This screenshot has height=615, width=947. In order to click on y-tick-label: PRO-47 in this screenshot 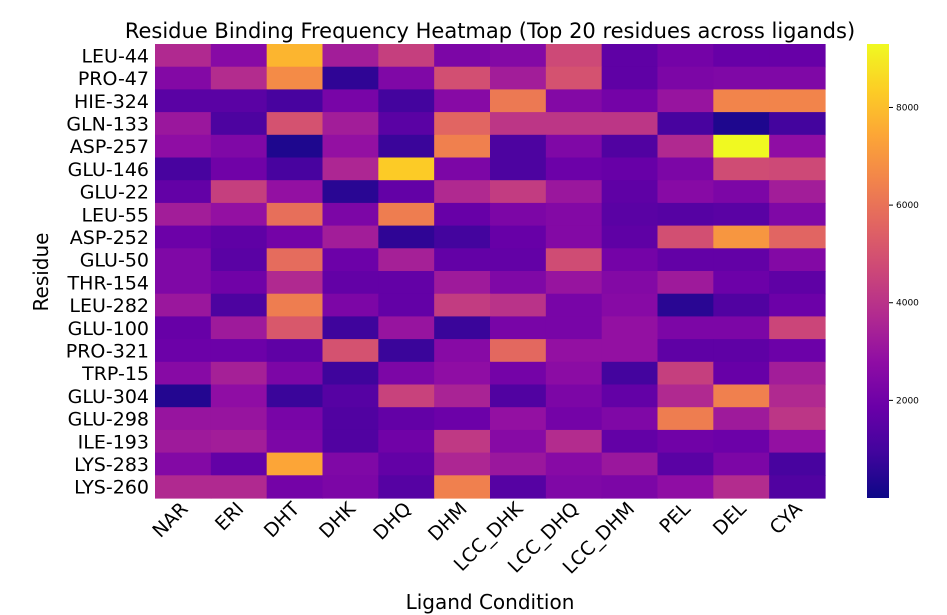, I will do `click(113, 79)`.